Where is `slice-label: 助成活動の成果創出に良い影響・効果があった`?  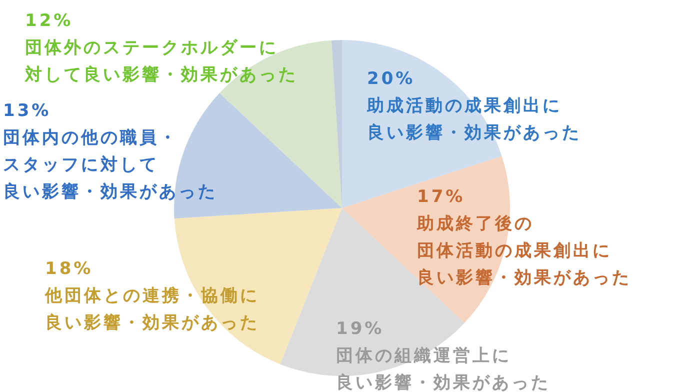 slice-label: 助成活動の成果創出に良い影響・効果があった is located at coordinates (474, 119).